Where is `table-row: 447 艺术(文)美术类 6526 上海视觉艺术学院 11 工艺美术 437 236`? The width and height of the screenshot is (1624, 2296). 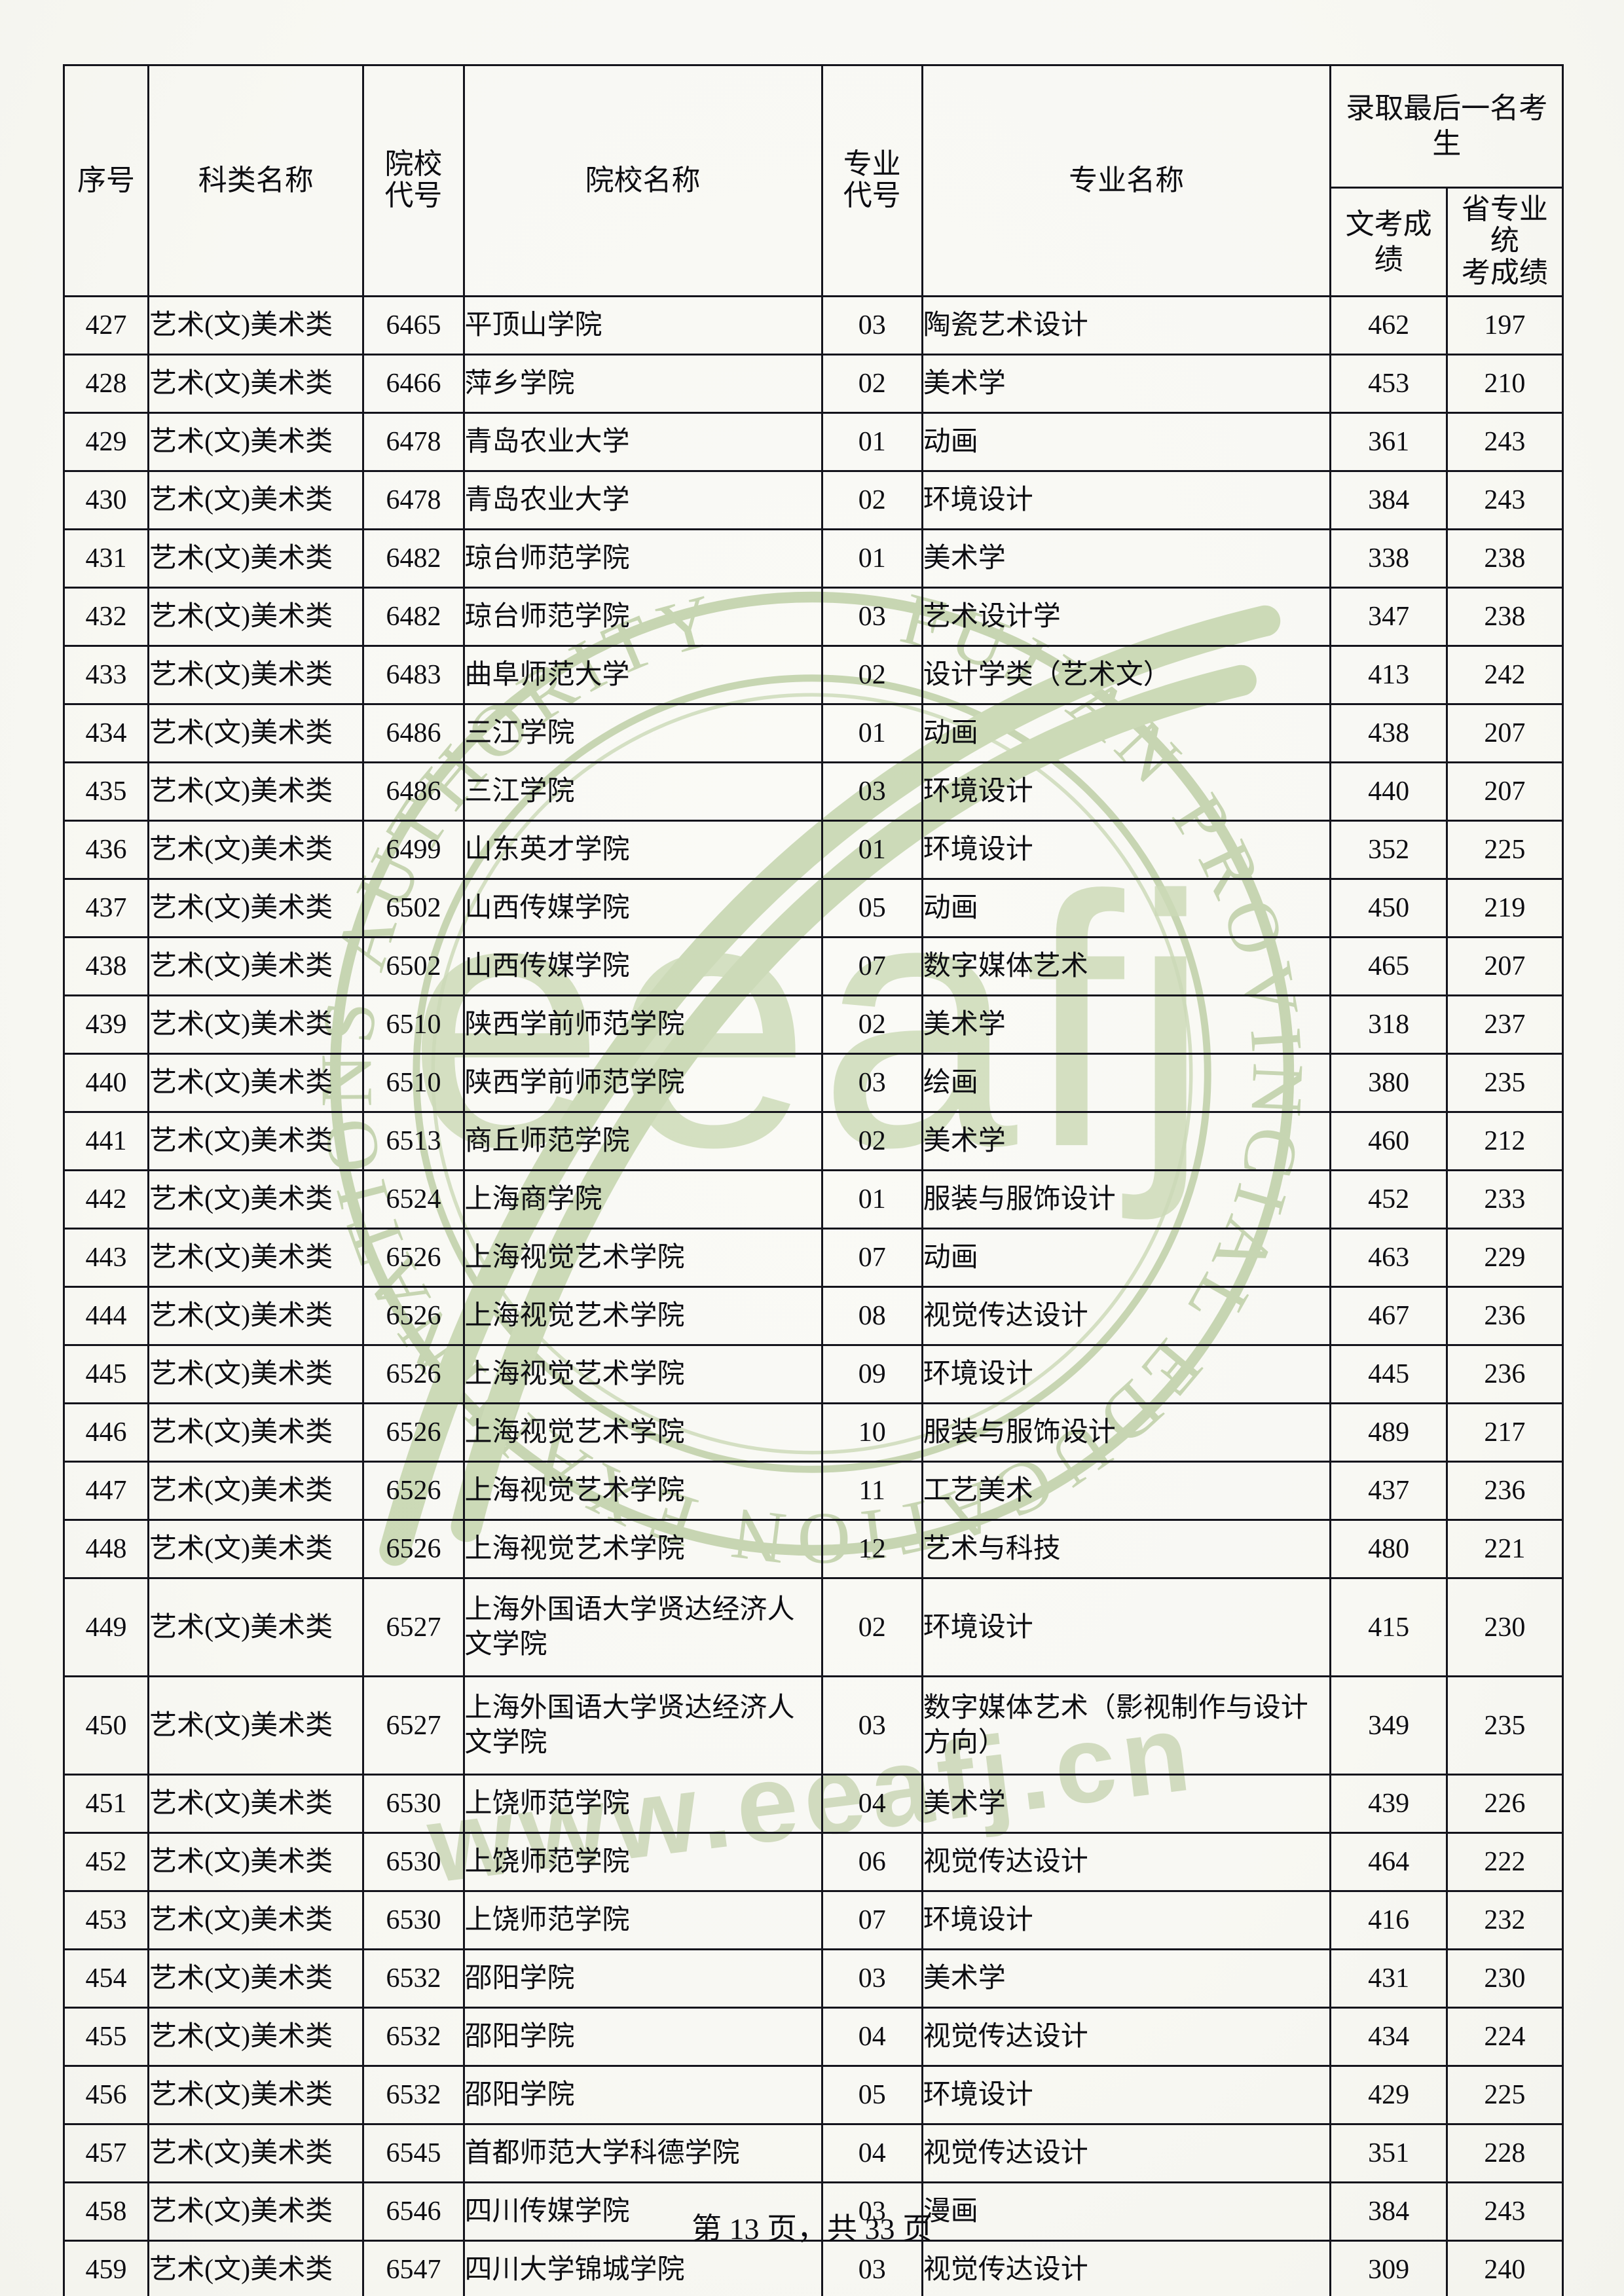
table-row: 447 艺术(文)美术类 6526 上海视觉艺术学院 11 工艺美术 437 236 is located at coordinates (813, 1491).